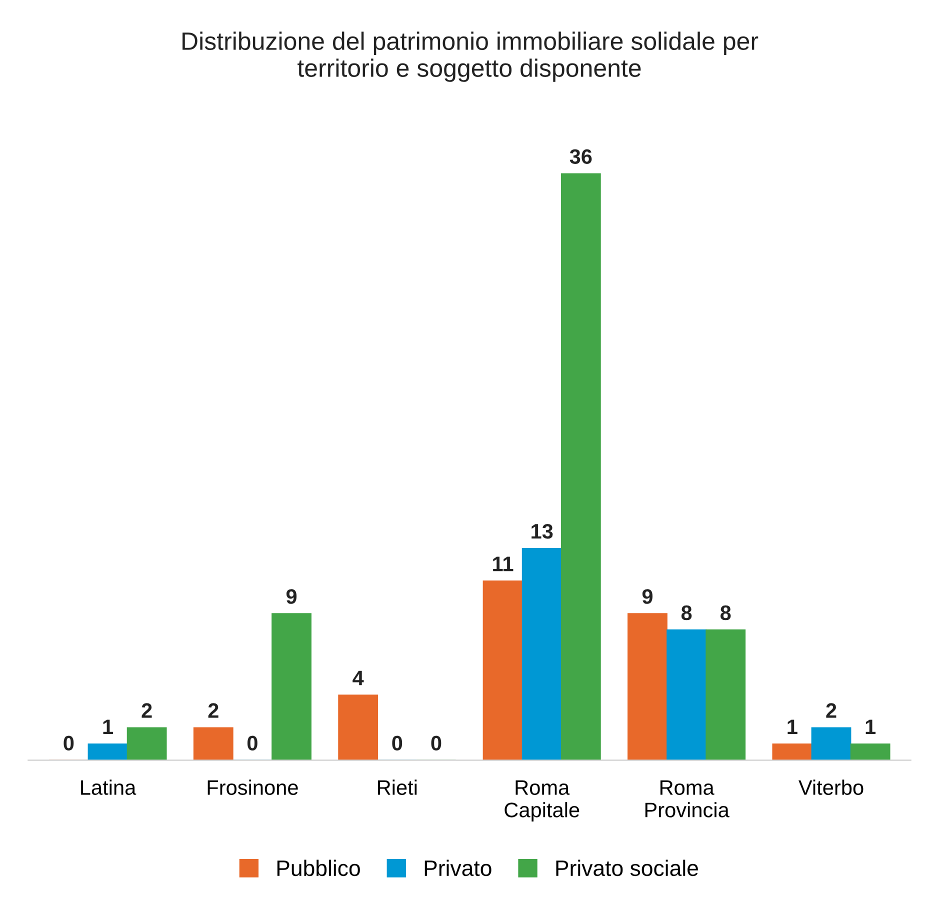  What do you see at coordinates (581, 156) in the screenshot?
I see `data-label: 36` at bounding box center [581, 156].